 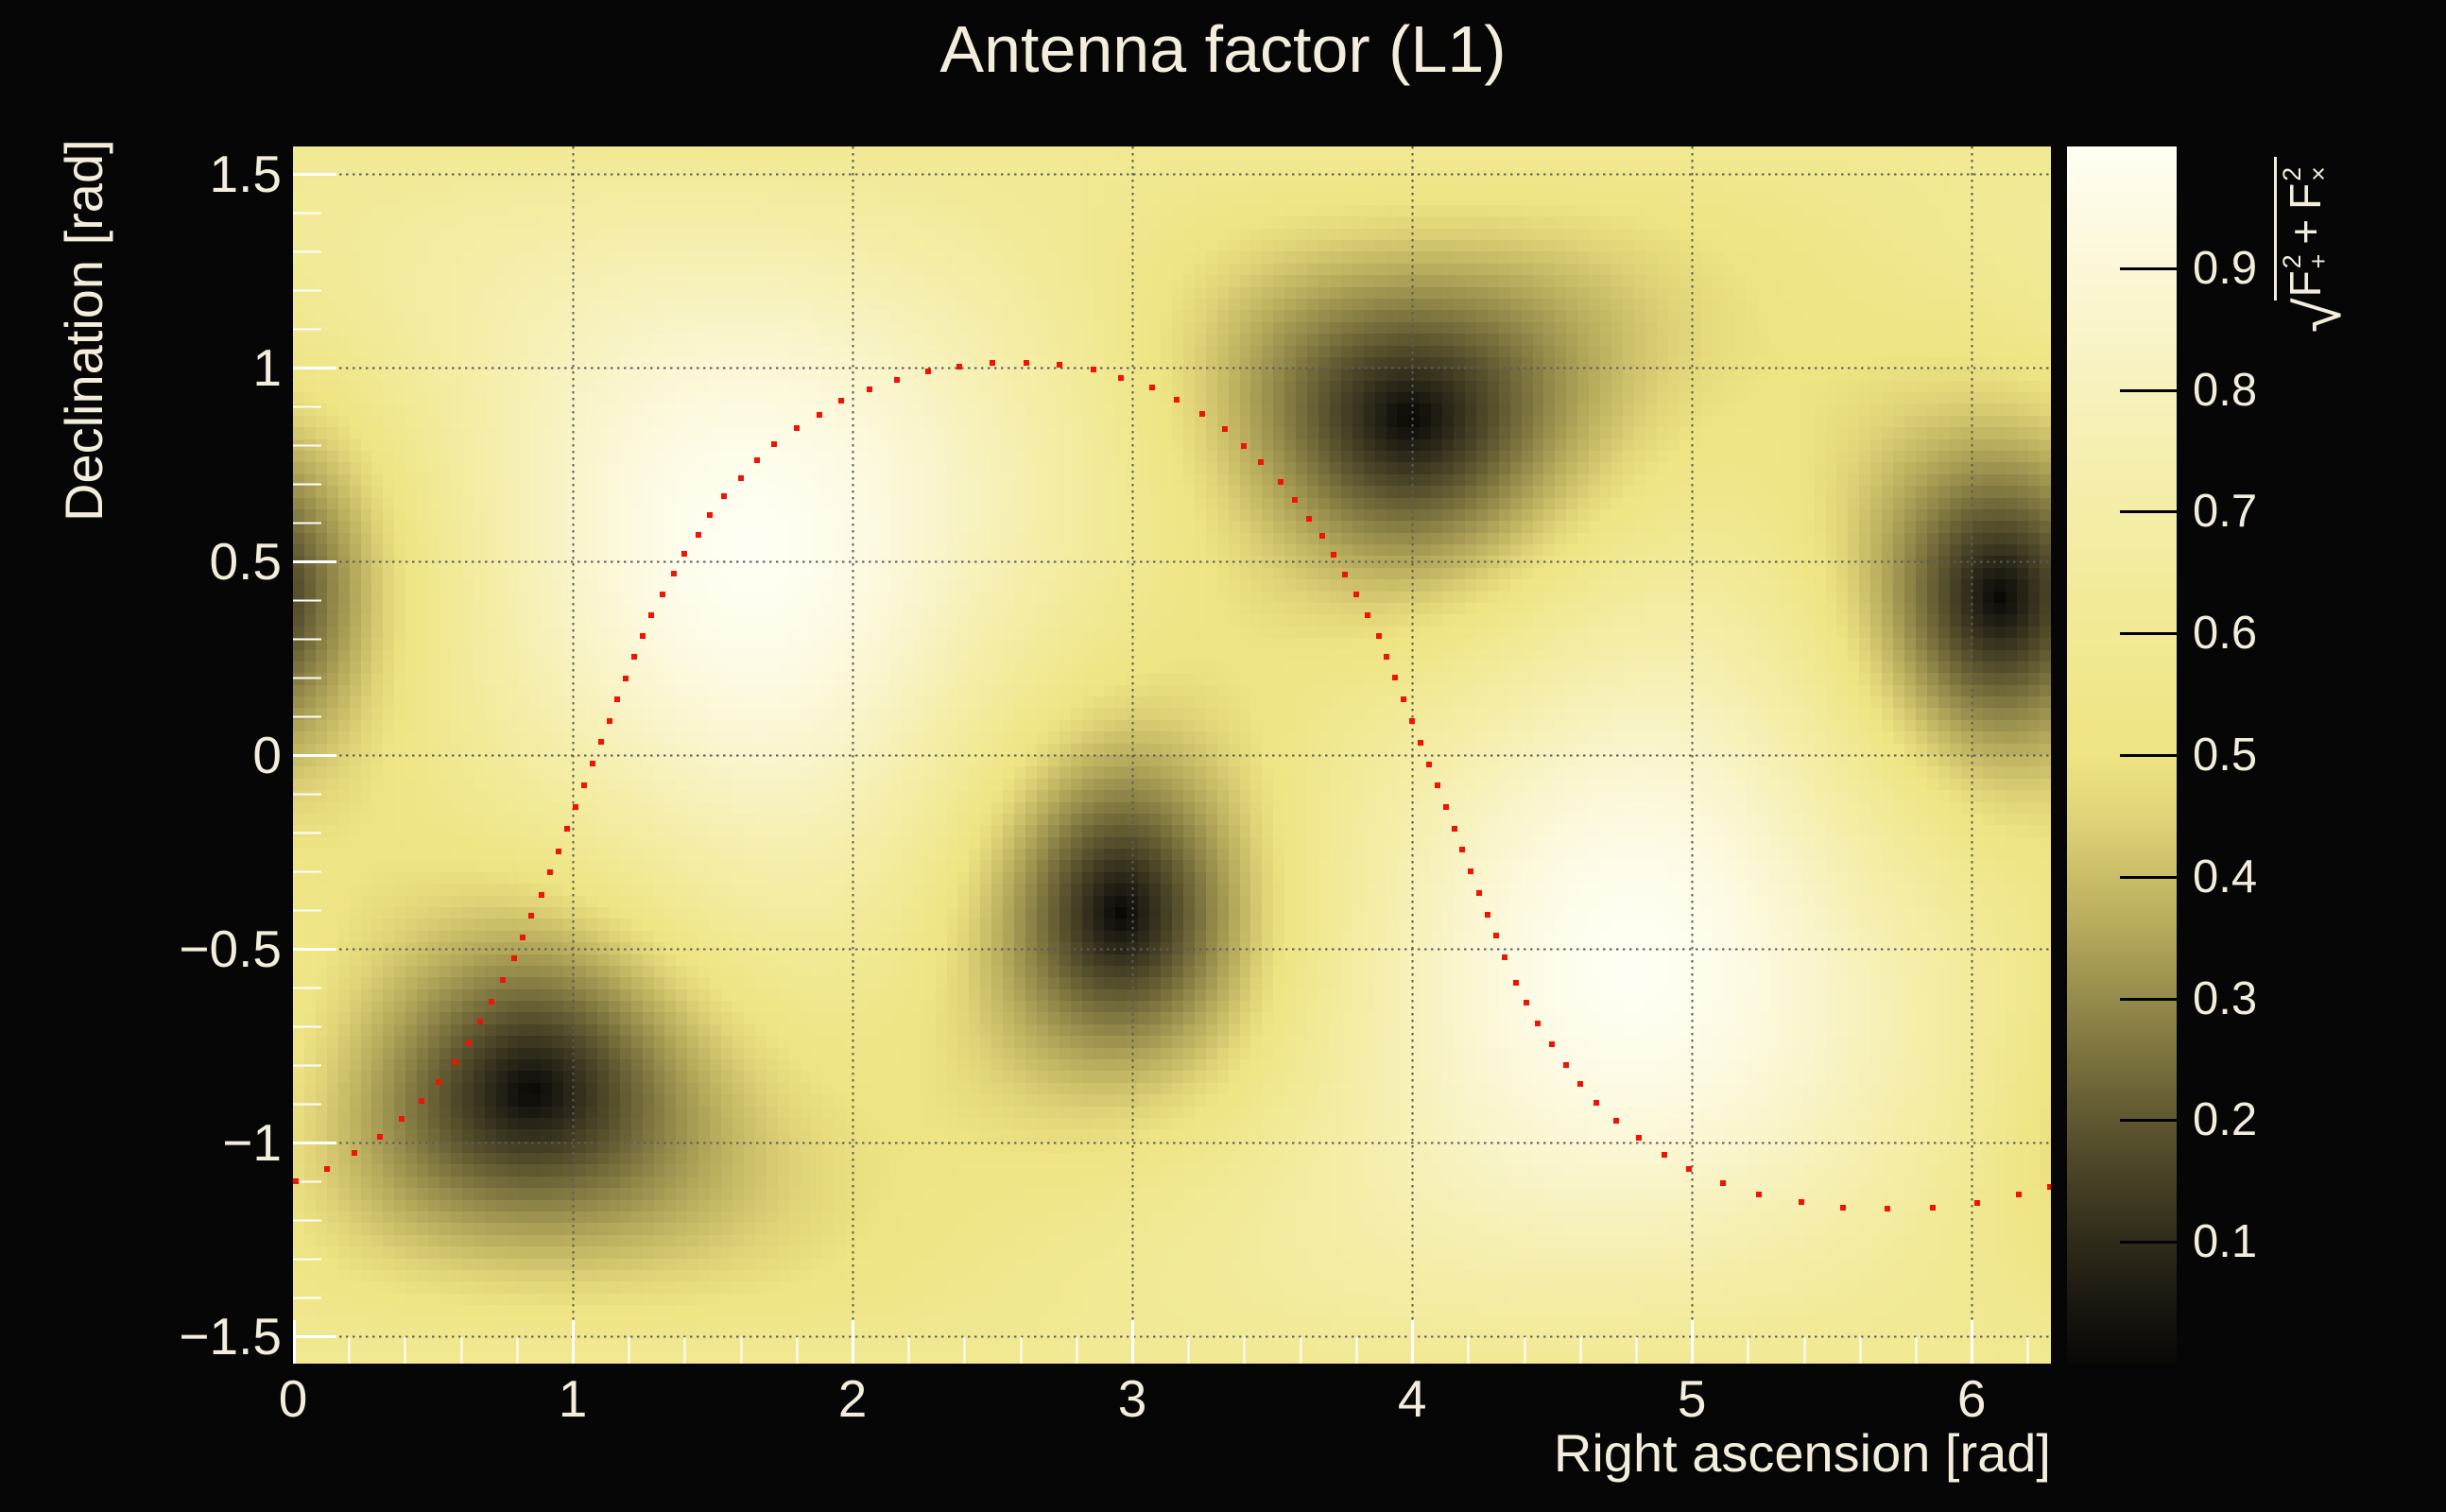 What do you see at coordinates (2292, 261) in the screenshot?
I see `f-plus-exponent: 2` at bounding box center [2292, 261].